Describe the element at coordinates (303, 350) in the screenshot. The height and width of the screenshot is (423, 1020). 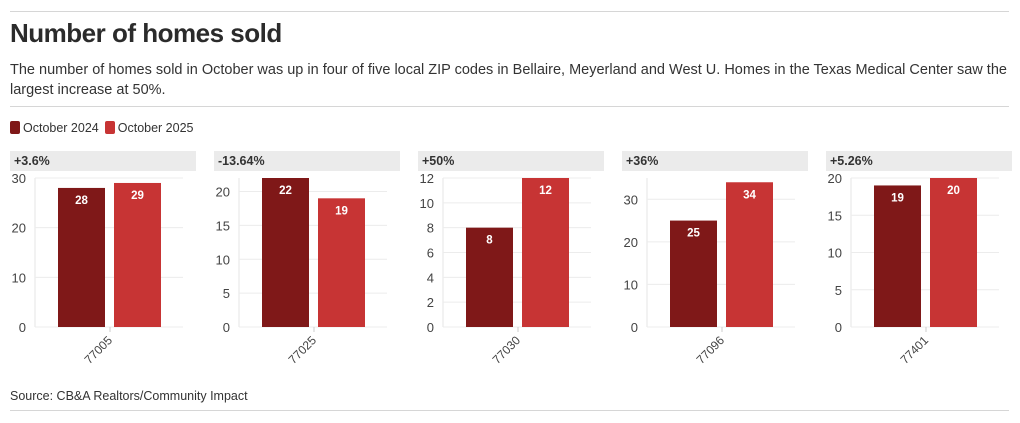
I see `x-tick-label: 77025` at that location.